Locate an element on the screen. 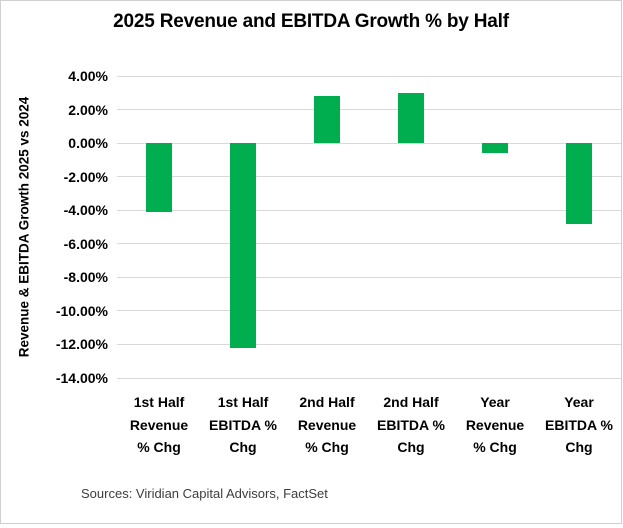 The width and height of the screenshot is (623, 528). x-tick-label-1st-half-revenue-chg: 1st Half Revenue % Chg is located at coordinates (159, 425).